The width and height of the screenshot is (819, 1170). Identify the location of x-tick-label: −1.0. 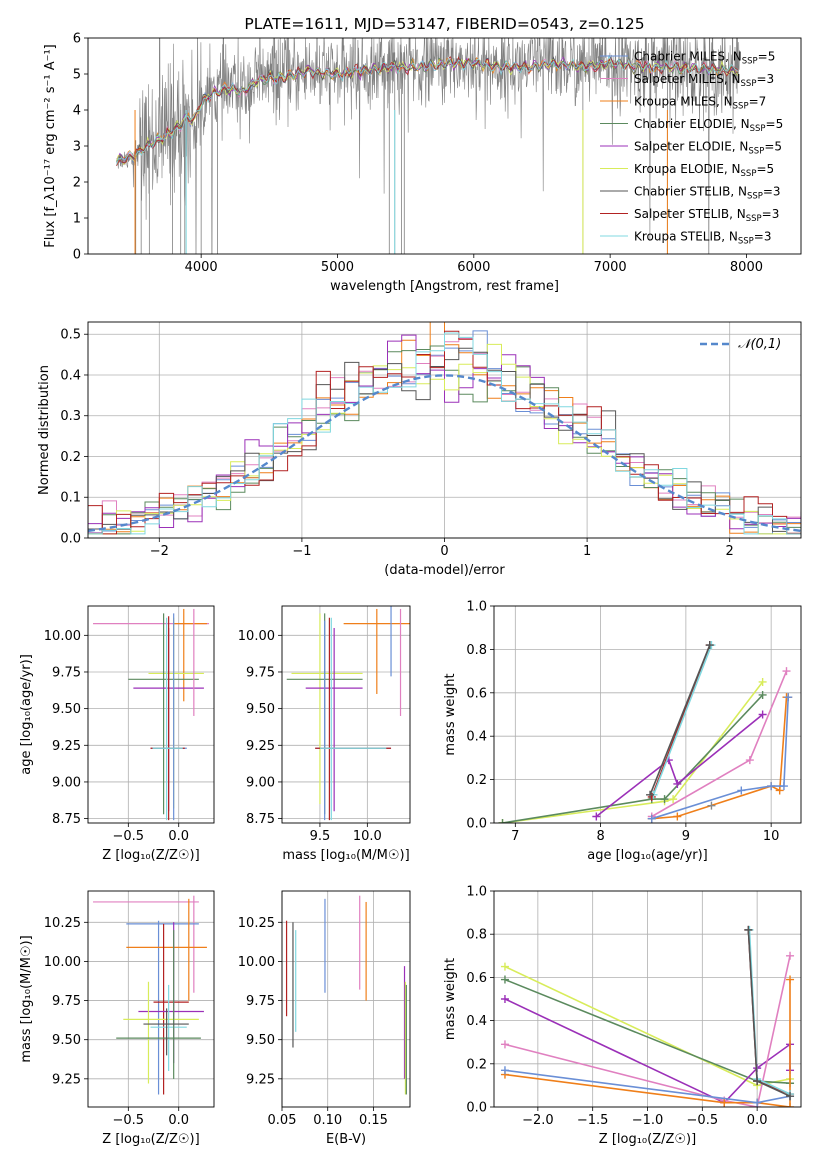
(648, 1120).